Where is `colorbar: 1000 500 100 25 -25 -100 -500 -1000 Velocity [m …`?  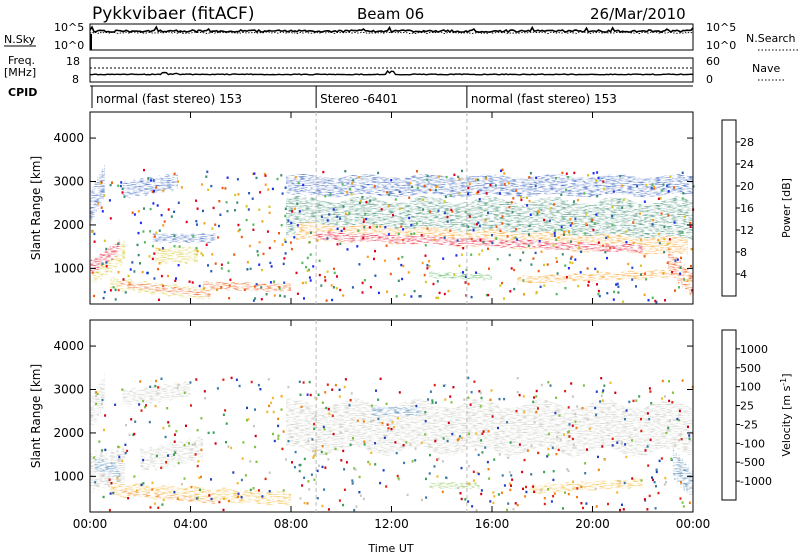 colorbar: 1000 500 100 25 -25 -100 -500 -1000 Velocity [m … is located at coordinates (757, 415).